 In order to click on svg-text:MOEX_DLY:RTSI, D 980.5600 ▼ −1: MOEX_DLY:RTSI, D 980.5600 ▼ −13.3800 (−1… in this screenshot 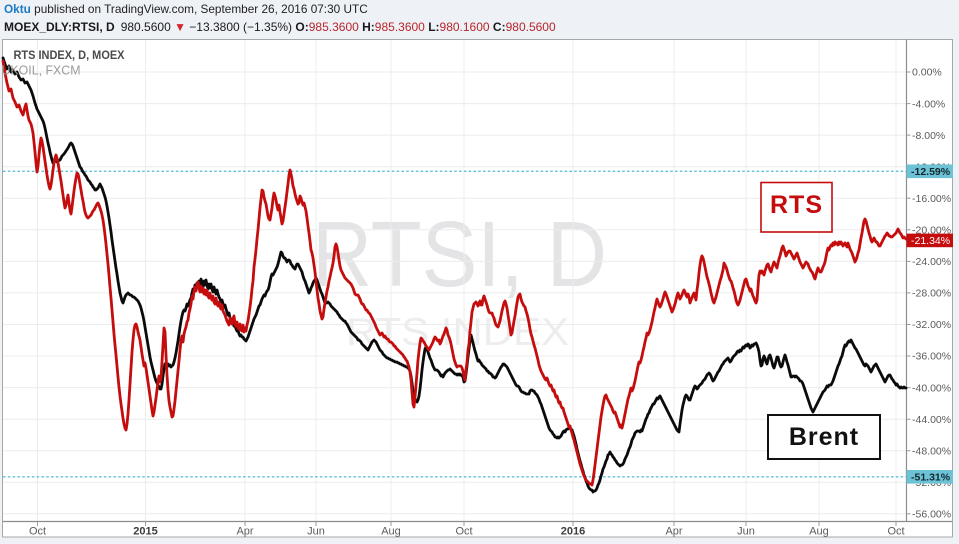, I will do `click(280, 27)`.